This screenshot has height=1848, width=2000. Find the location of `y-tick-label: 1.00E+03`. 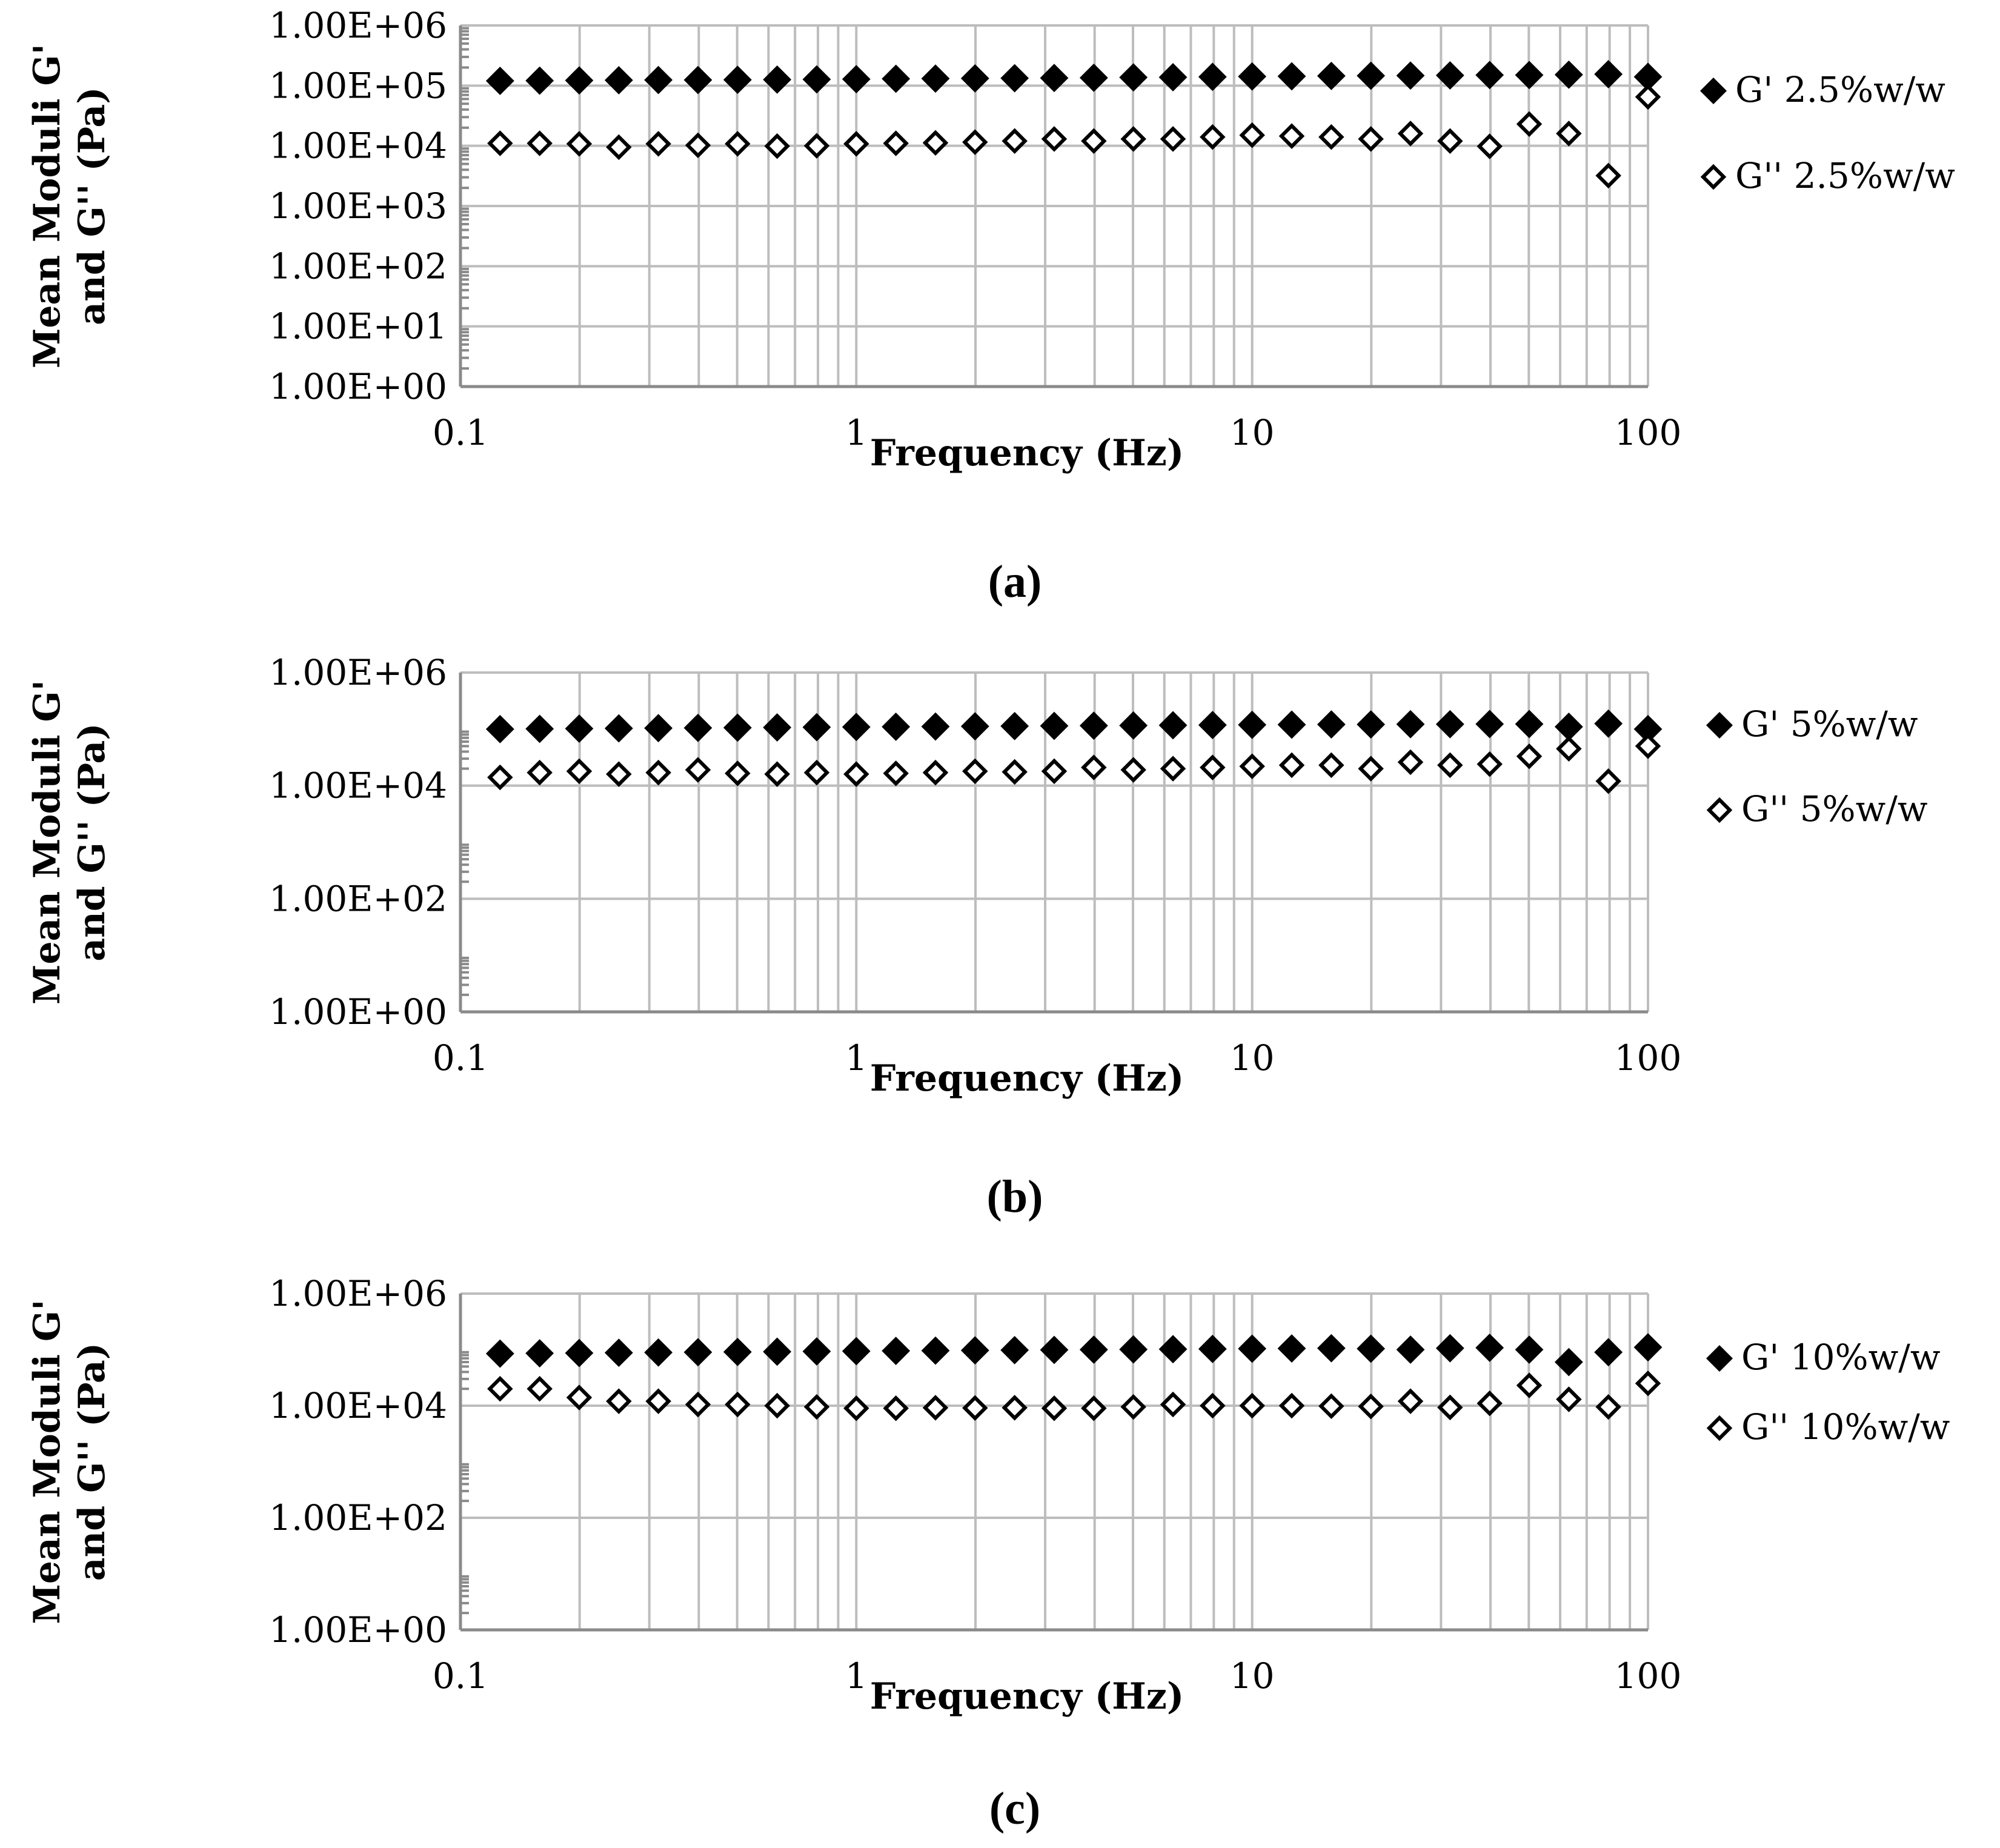

y-tick-label: 1.00E+03 is located at coordinates (358, 206).